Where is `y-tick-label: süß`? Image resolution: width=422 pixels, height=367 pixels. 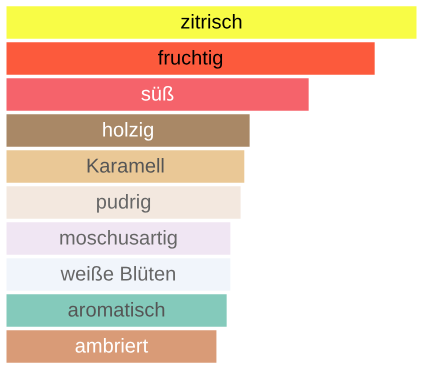 y-tick-label: süß is located at coordinates (157, 95).